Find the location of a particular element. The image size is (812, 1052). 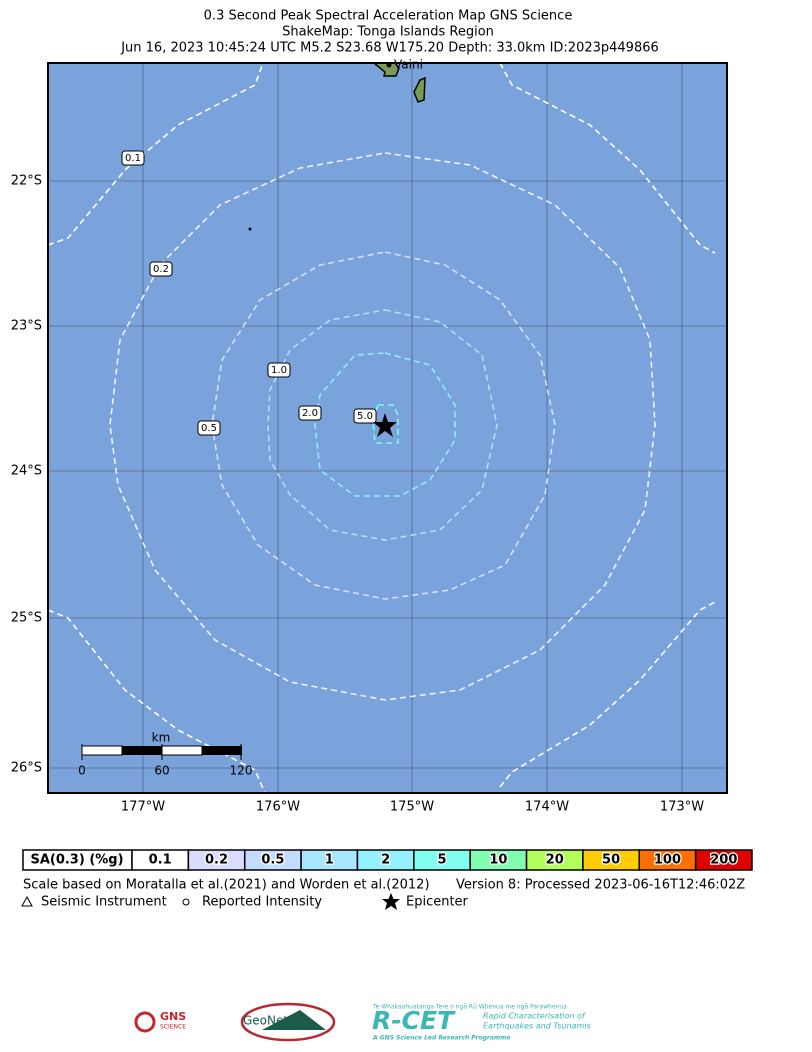

epicenter is located at coordinates (385, 425).